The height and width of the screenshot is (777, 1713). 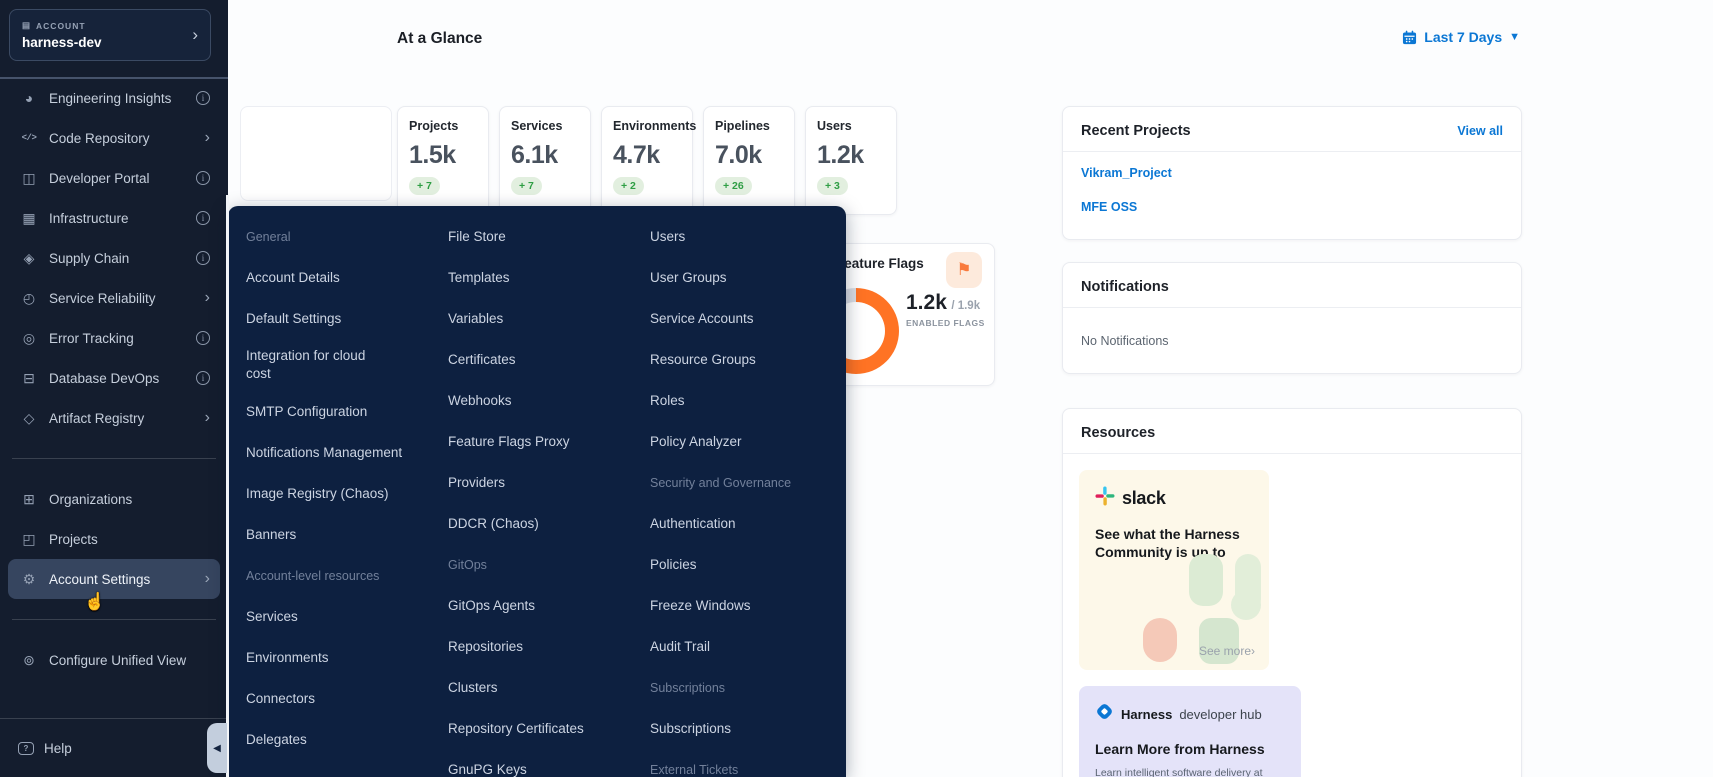 What do you see at coordinates (29, 659) in the screenshot?
I see `configure-unified-view-icon: ⊚` at bounding box center [29, 659].